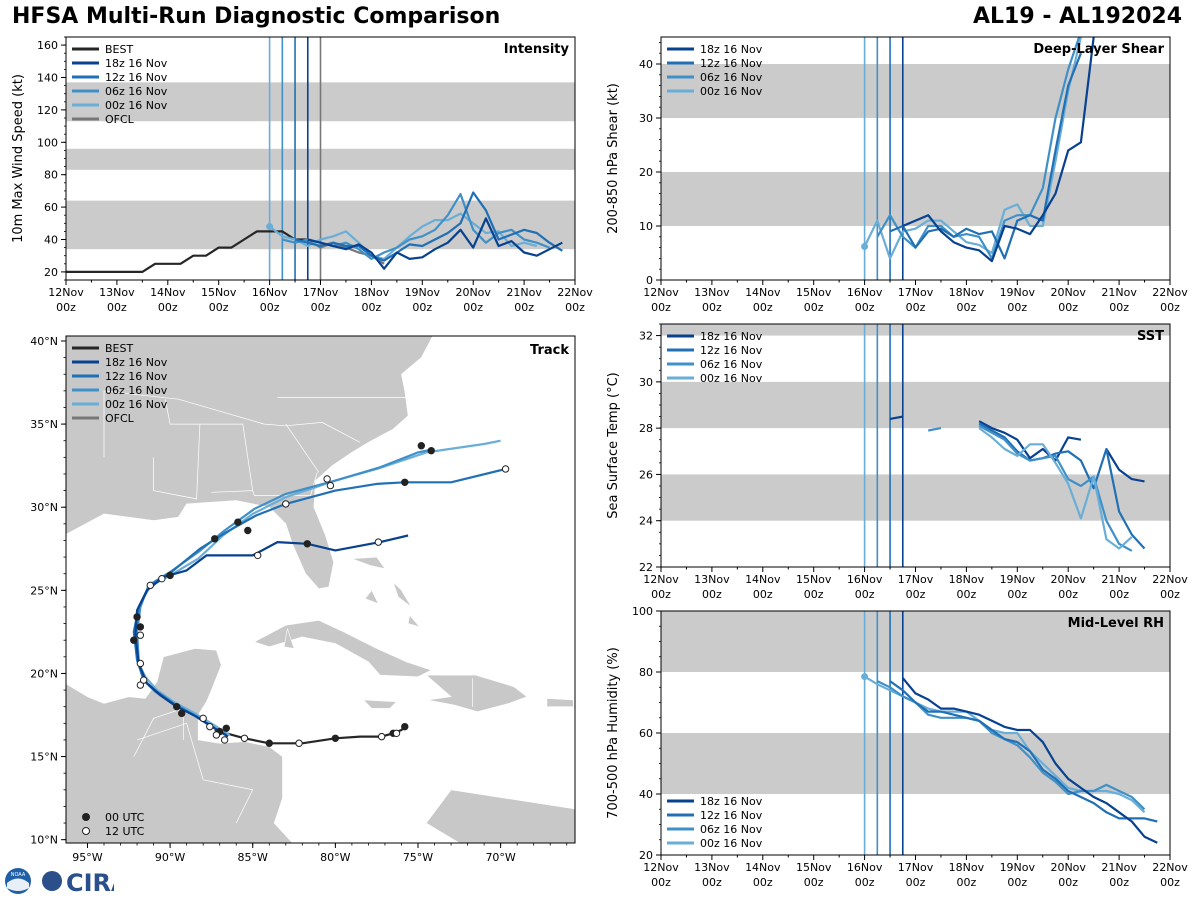  What do you see at coordinates (368, 563) in the screenshot?
I see `land-grand-bahama` at bounding box center [368, 563].